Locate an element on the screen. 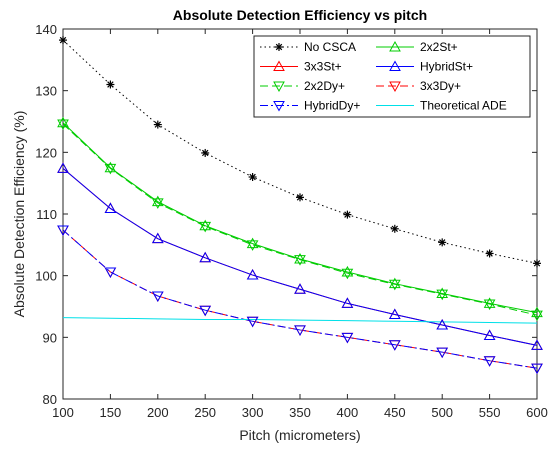 The image size is (550, 450). x-tick-label: 350 is located at coordinates (300, 412).